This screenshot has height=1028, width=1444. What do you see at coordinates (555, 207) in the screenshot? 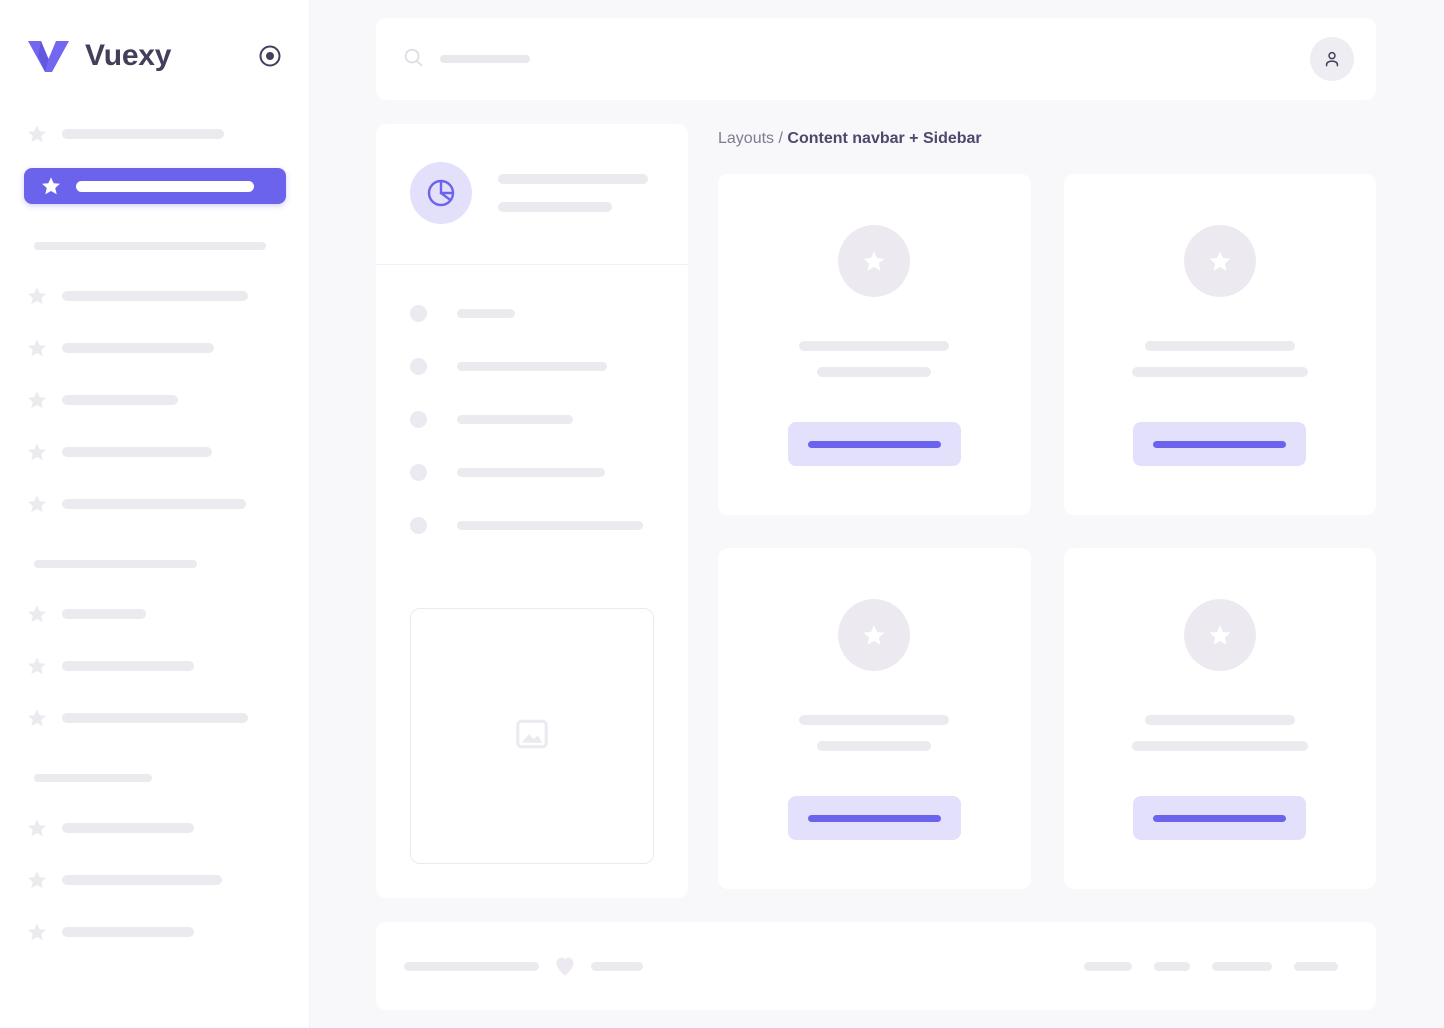
I see `subtitle-skeleton` at bounding box center [555, 207].